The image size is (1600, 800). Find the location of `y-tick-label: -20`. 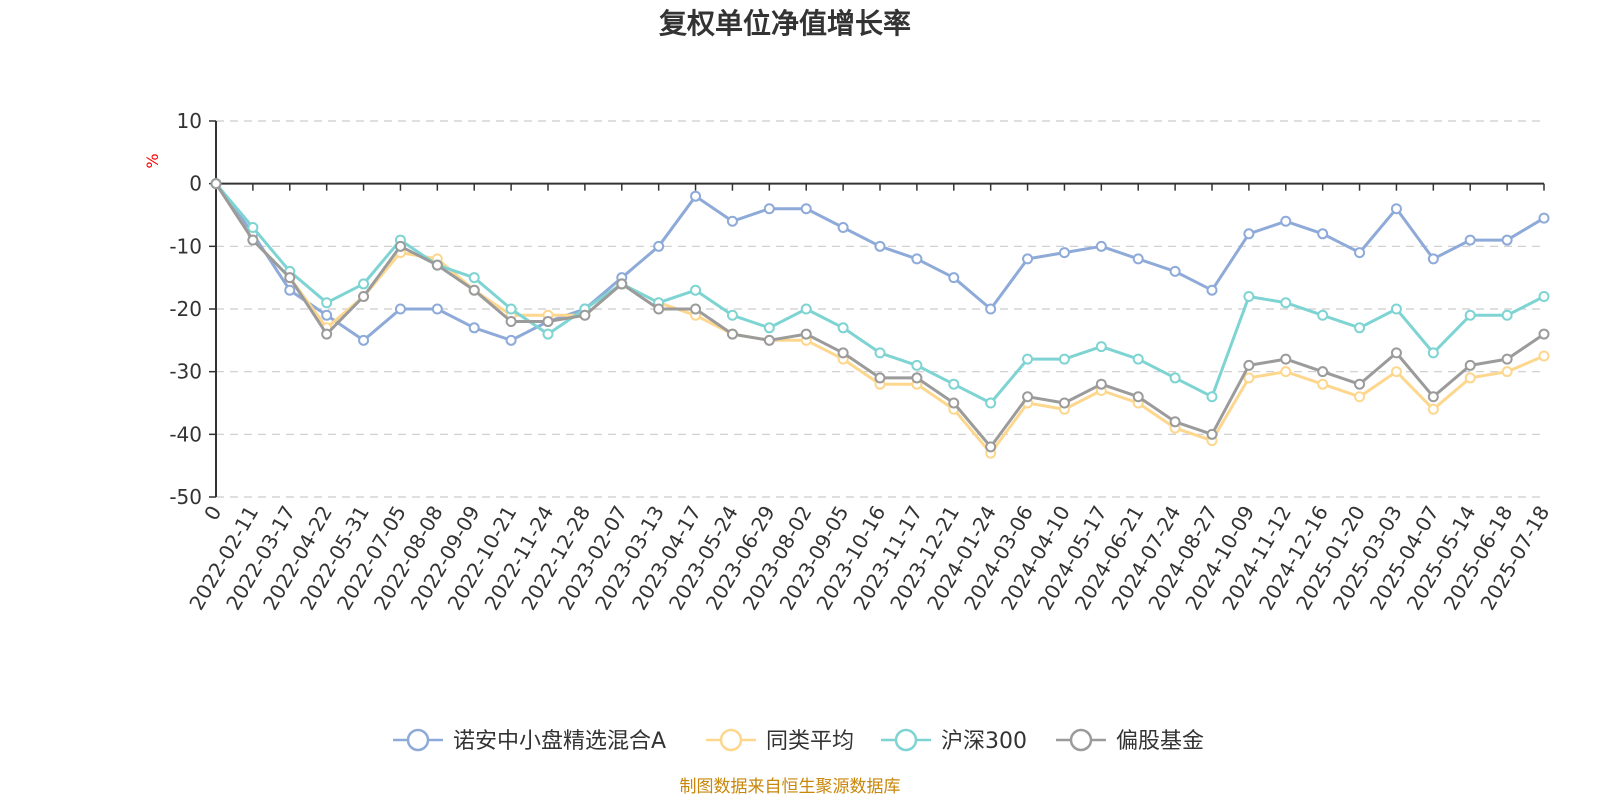

y-tick-label: -20 is located at coordinates (185, 309).